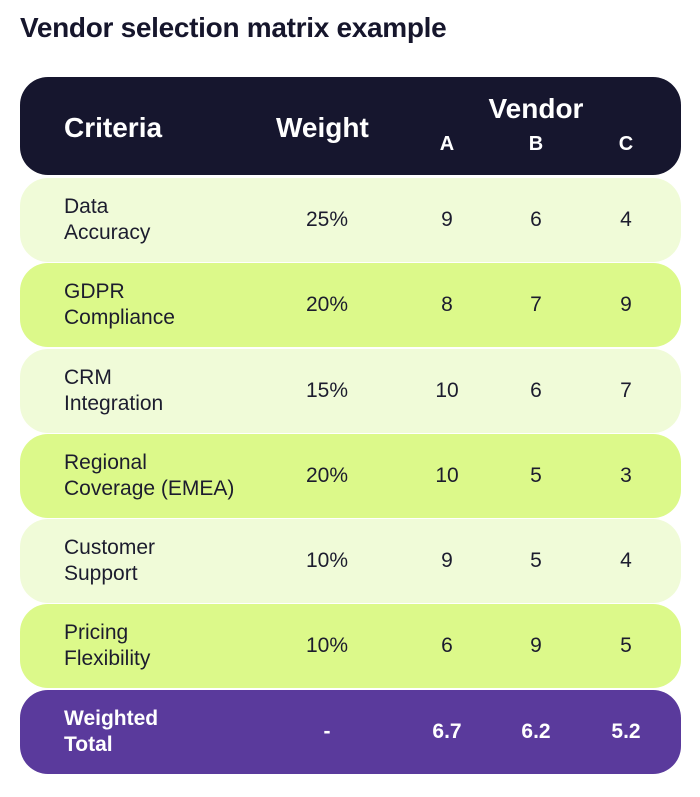 The width and height of the screenshot is (700, 797). What do you see at coordinates (350, 561) in the screenshot?
I see `table-row: Customer Support 10% 9 5 4` at bounding box center [350, 561].